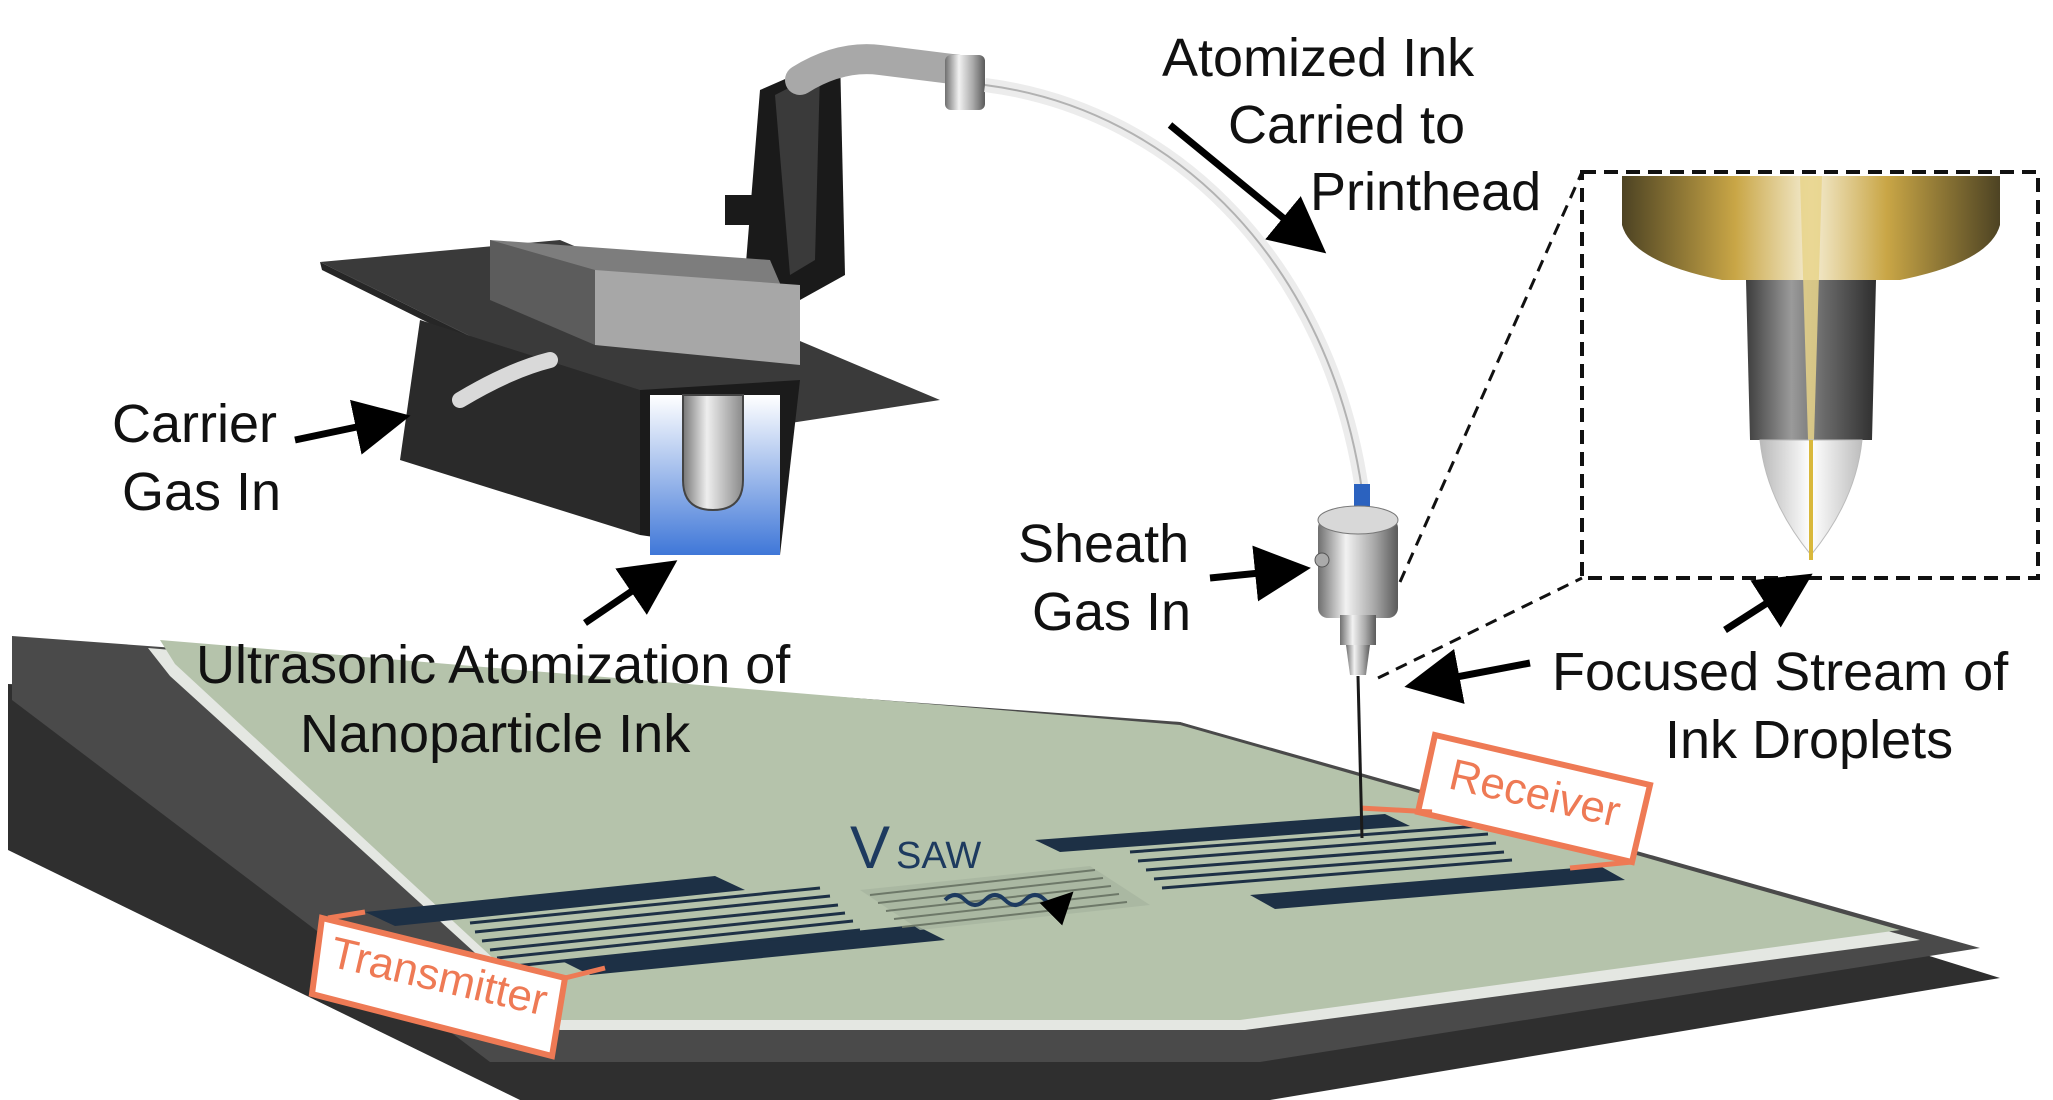 Image resolution: width=2053 pixels, height=1100 pixels. What do you see at coordinates (505, 380) in the screenshot?
I see `carrier-inlet-tube` at bounding box center [505, 380].